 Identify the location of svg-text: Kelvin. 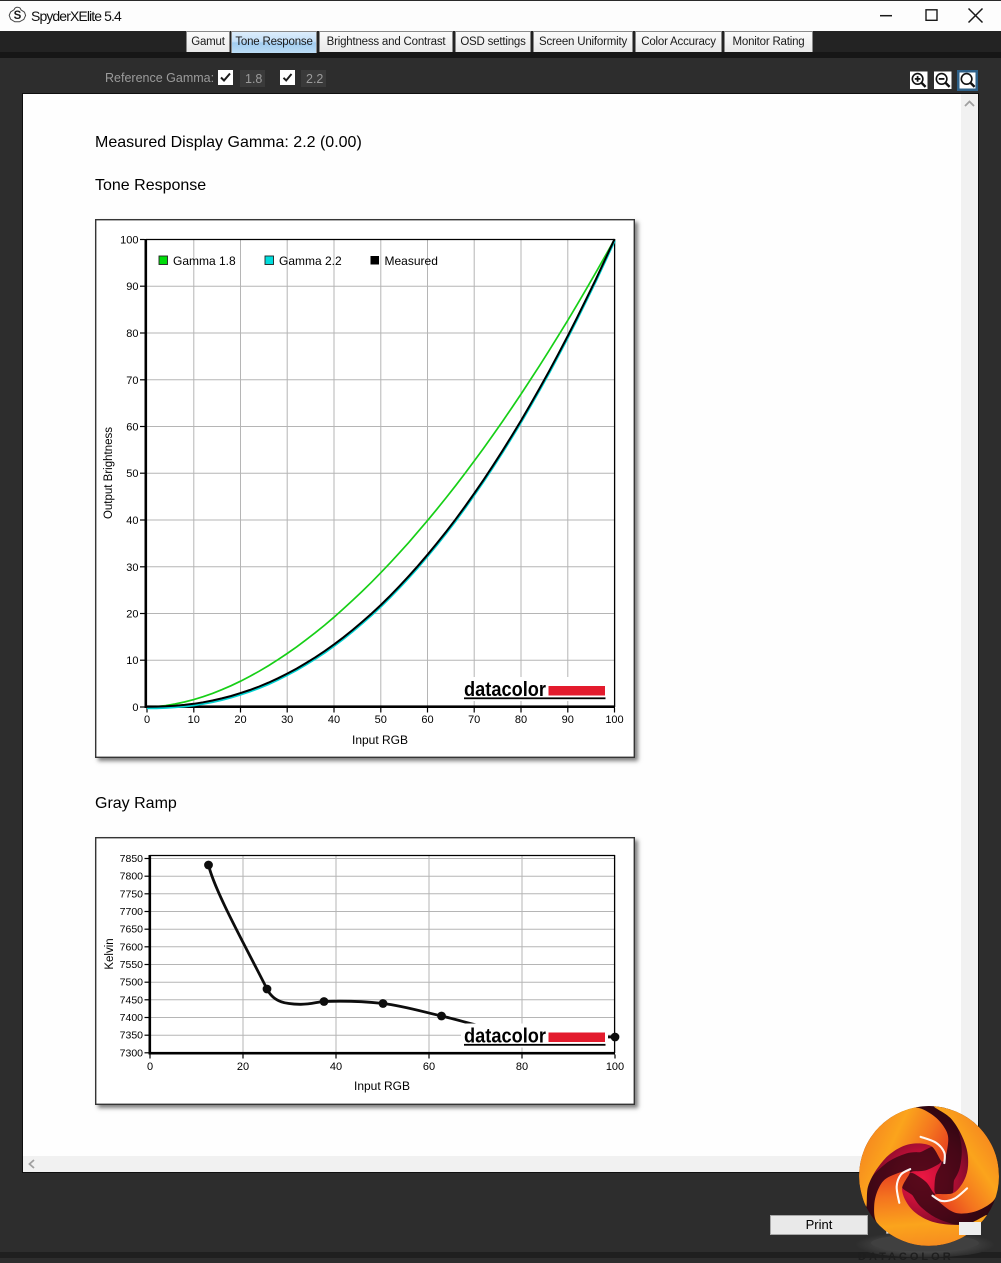
(110, 953).